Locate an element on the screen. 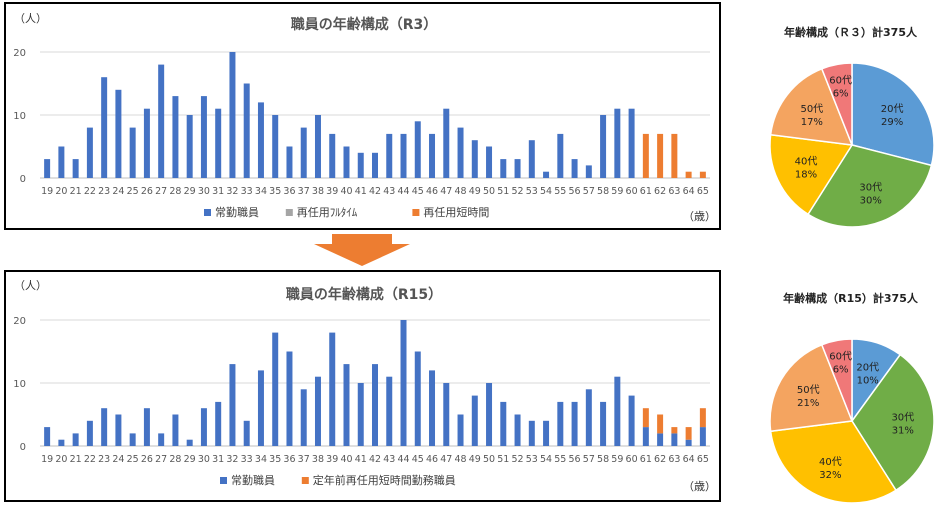  slice-percent: 10% is located at coordinates (868, 381).